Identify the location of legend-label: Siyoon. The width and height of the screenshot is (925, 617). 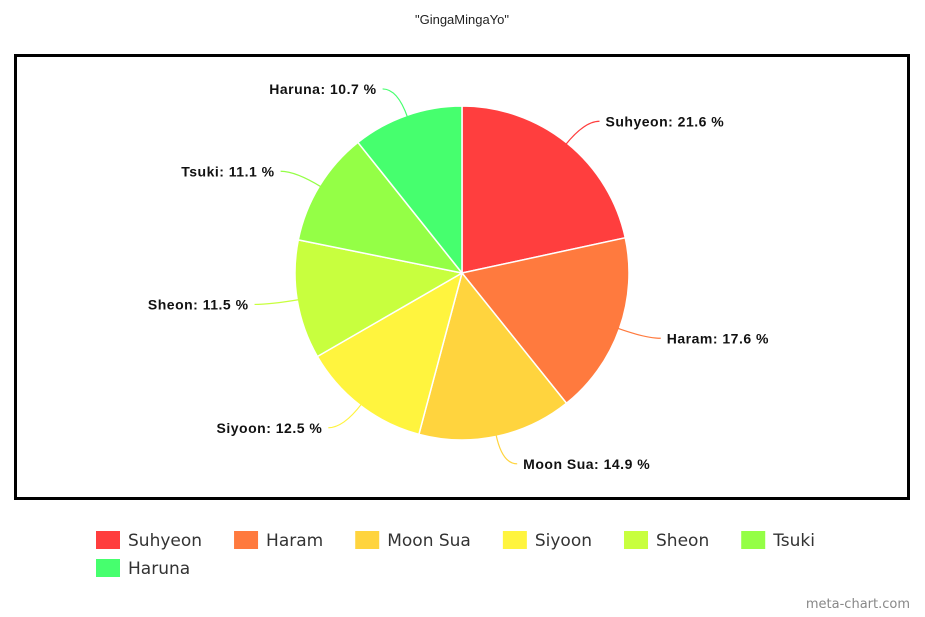
(563, 541).